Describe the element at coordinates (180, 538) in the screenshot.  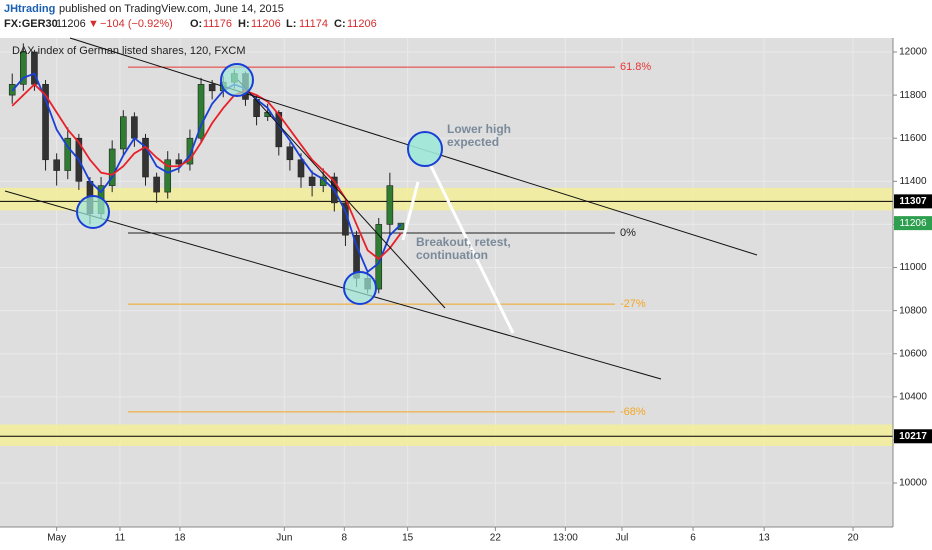
I see `x-tick-label: 18` at that location.